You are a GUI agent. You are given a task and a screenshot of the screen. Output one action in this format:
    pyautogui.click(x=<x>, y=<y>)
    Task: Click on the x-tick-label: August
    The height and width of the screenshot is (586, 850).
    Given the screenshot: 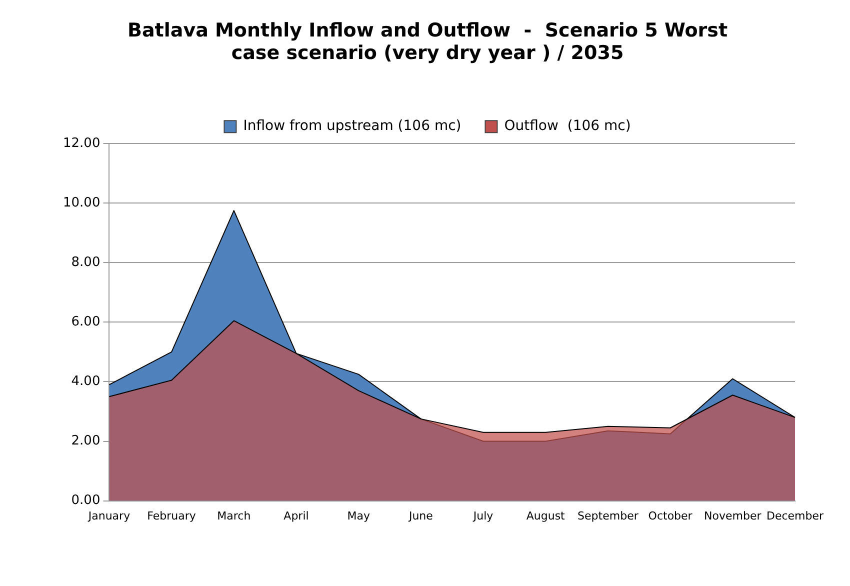 What is the action you would take?
    pyautogui.click(x=546, y=515)
    